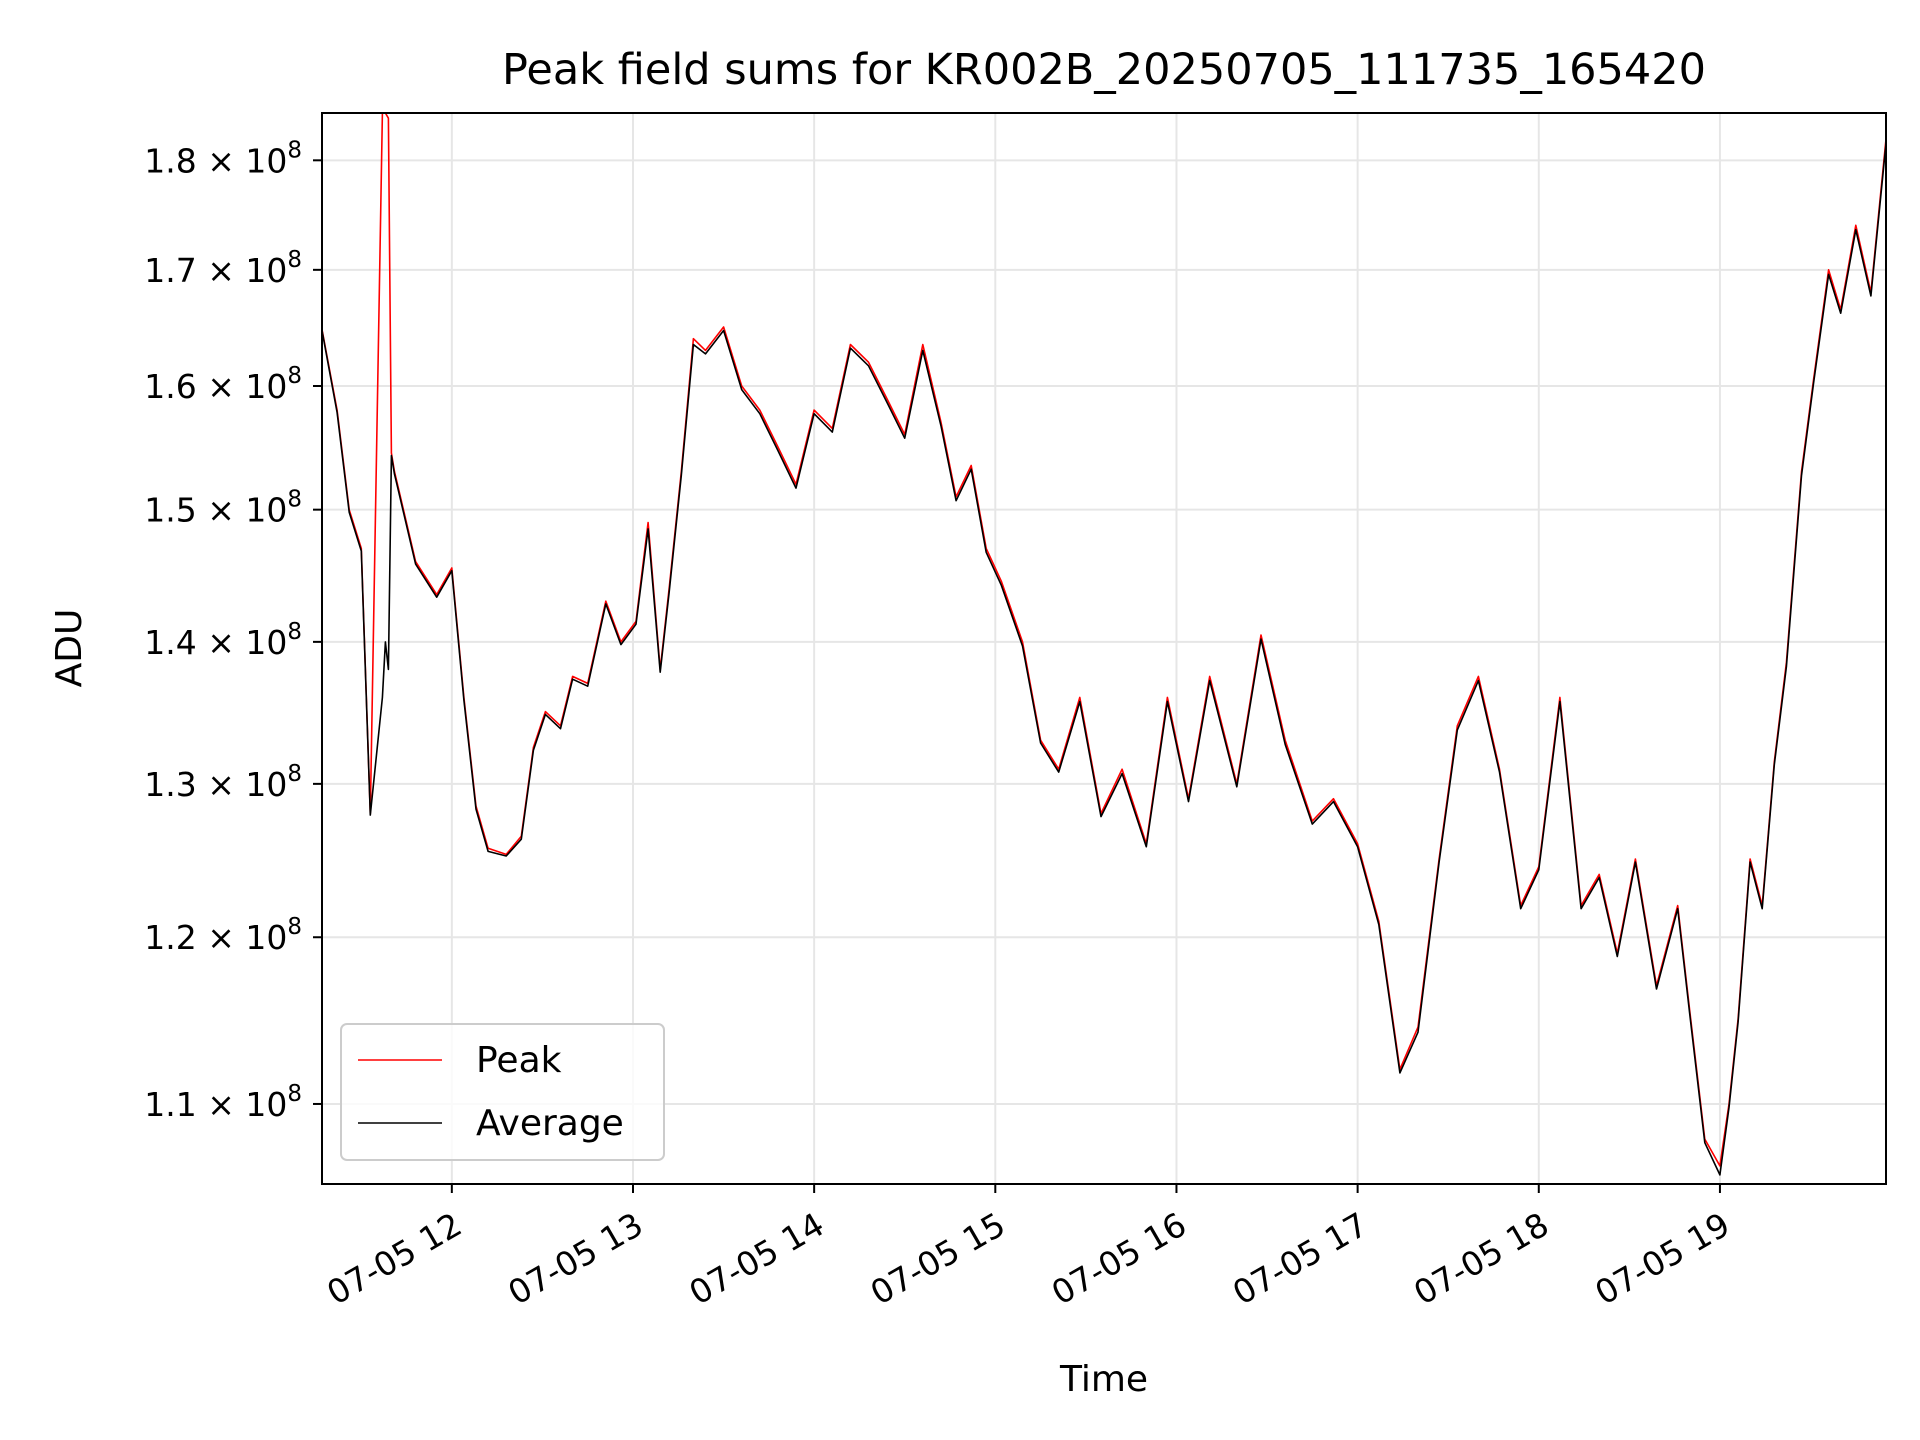 The height and width of the screenshot is (1440, 1920). What do you see at coordinates (175, 937) in the screenshot?
I see `y-tick-mantissa: 1.2` at bounding box center [175, 937].